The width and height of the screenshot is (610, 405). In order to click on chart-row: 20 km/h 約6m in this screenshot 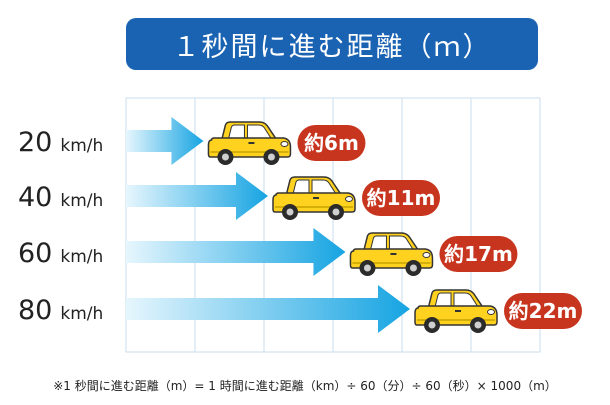, I will do `click(192, 141)`.